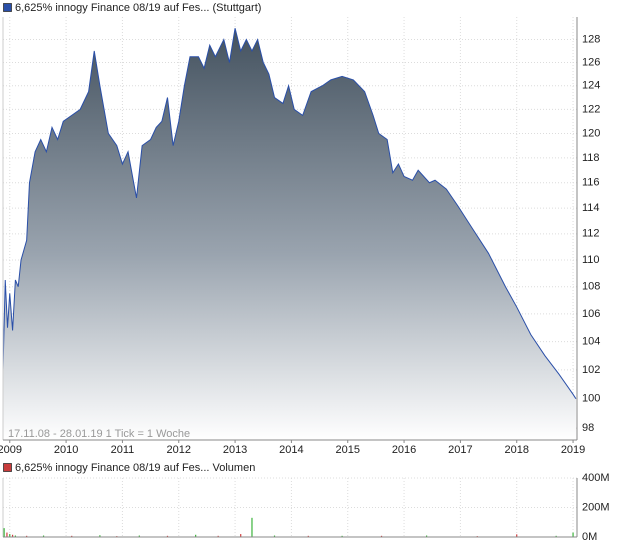 This screenshot has height=546, width=620. What do you see at coordinates (291, 450) in the screenshot?
I see `x-tick-label: 2014` at bounding box center [291, 450].